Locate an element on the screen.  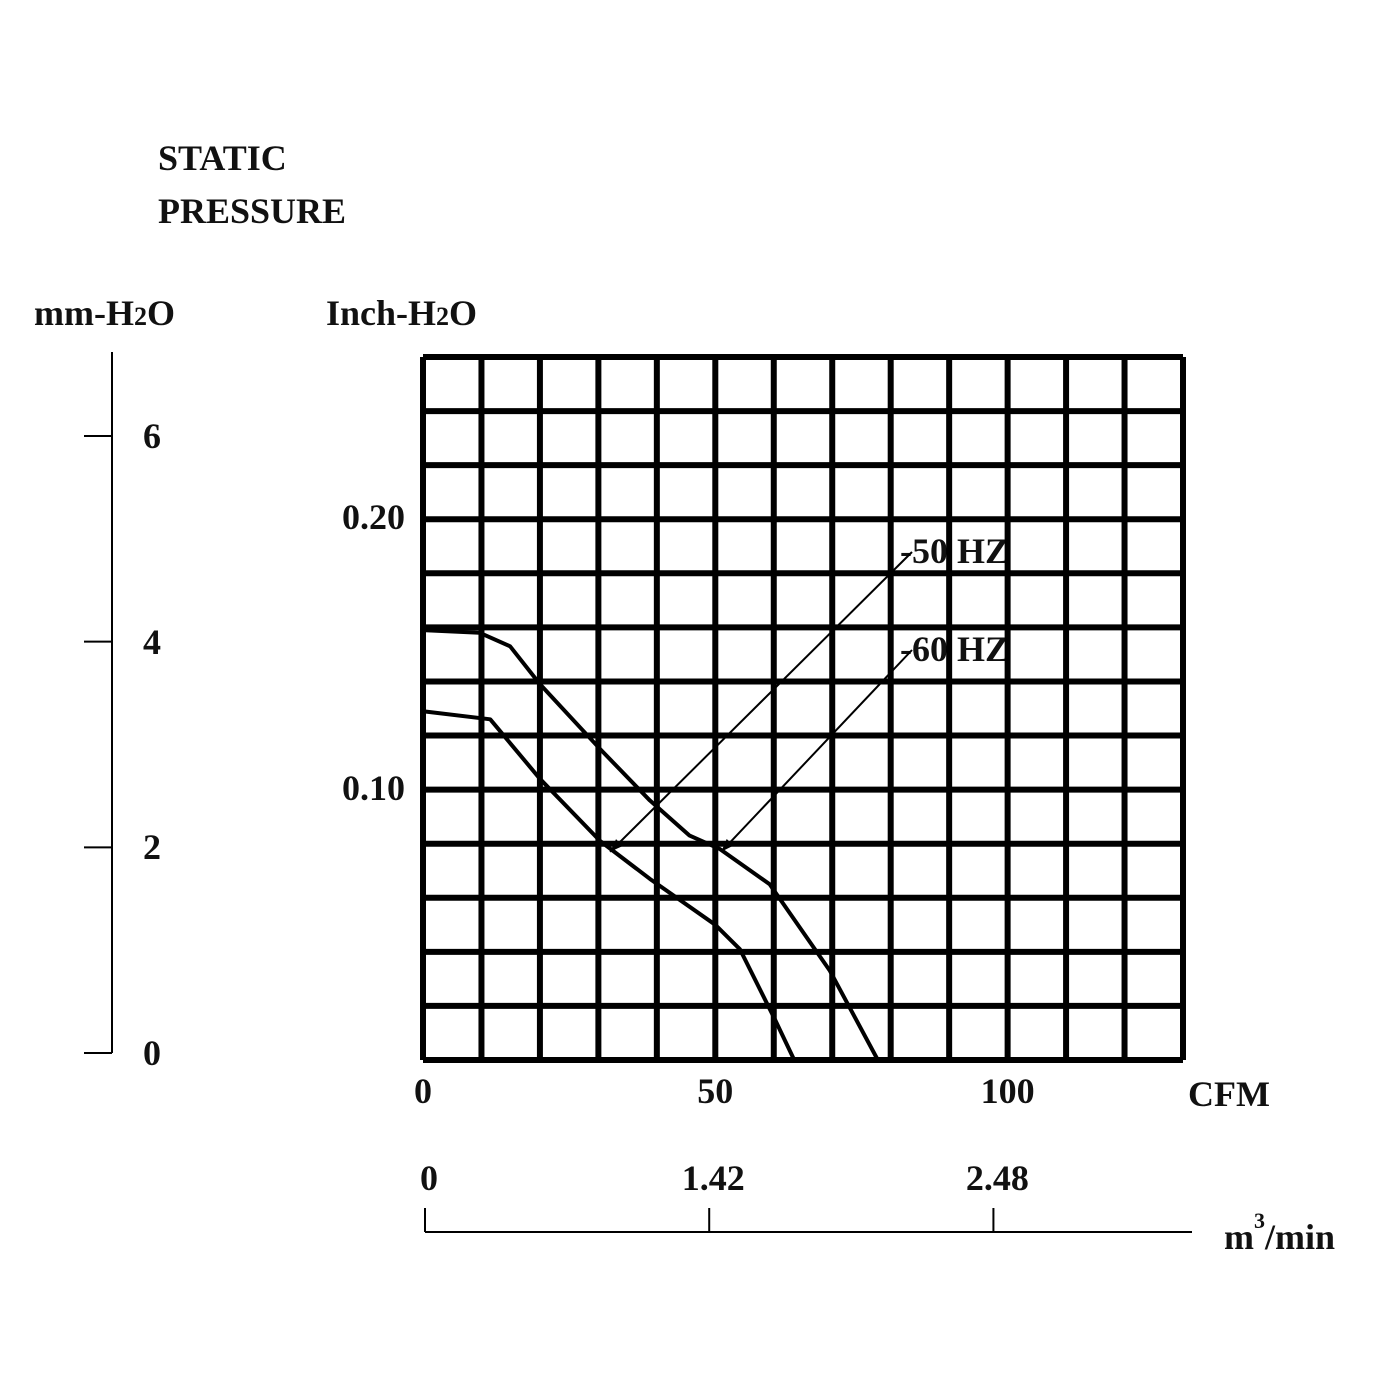
y-label-sub: 2 is located at coordinates (443, 316).